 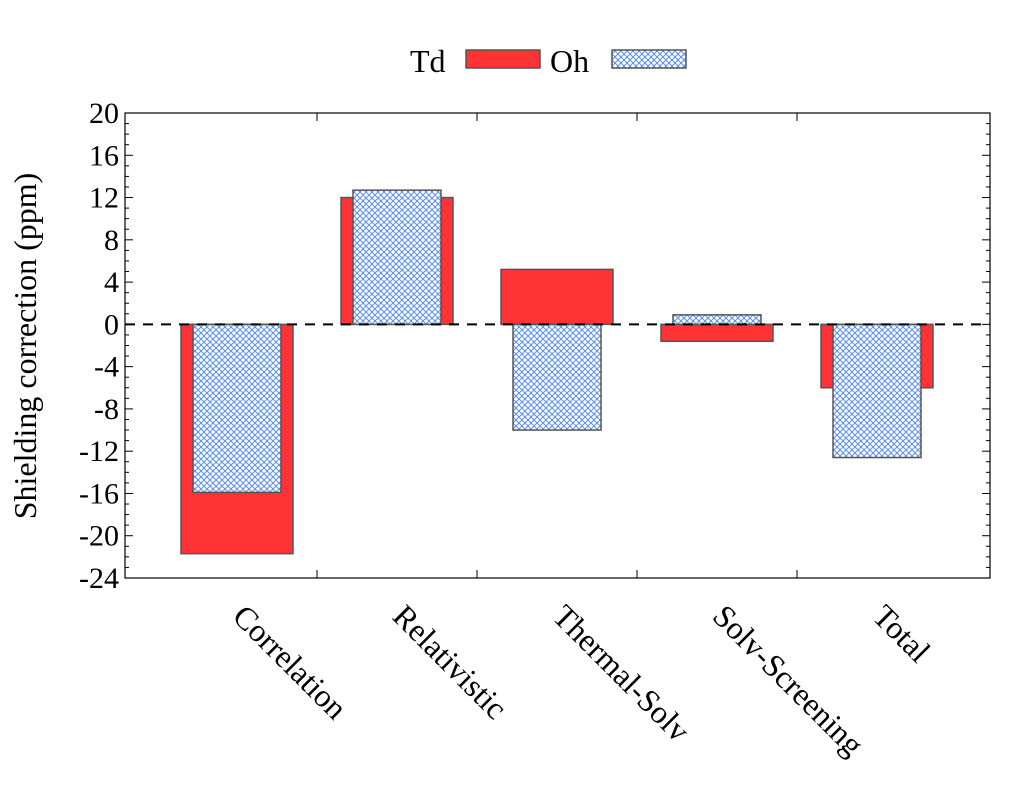 What do you see at coordinates (428, 61) in the screenshot?
I see `legend-label-td: Td` at bounding box center [428, 61].